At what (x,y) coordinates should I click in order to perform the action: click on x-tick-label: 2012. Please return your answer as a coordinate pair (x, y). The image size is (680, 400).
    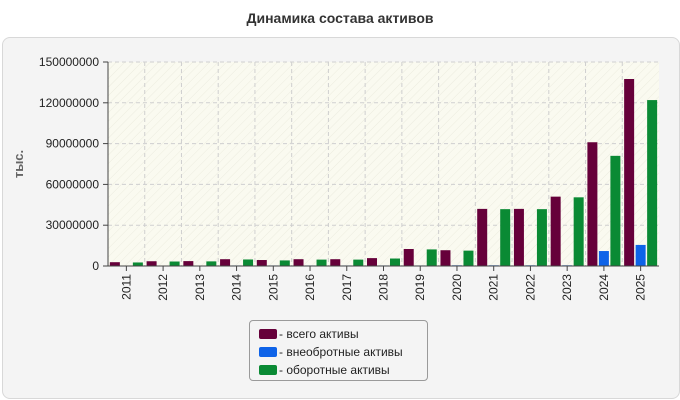
    Looking at the image, I should click on (163, 287).